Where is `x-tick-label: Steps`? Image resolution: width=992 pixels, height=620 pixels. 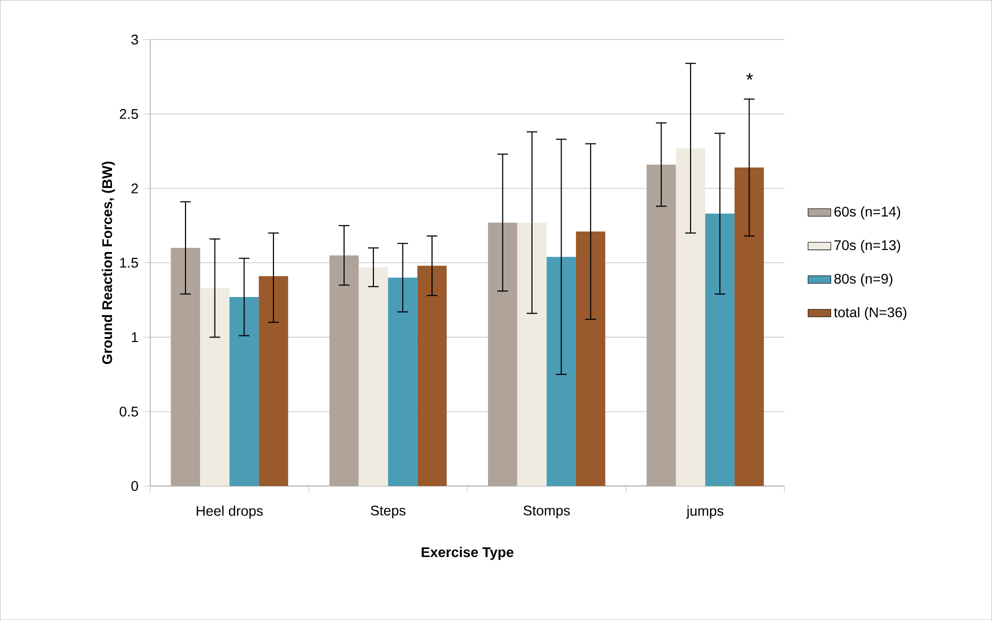 x-tick-label: Steps is located at coordinates (388, 512).